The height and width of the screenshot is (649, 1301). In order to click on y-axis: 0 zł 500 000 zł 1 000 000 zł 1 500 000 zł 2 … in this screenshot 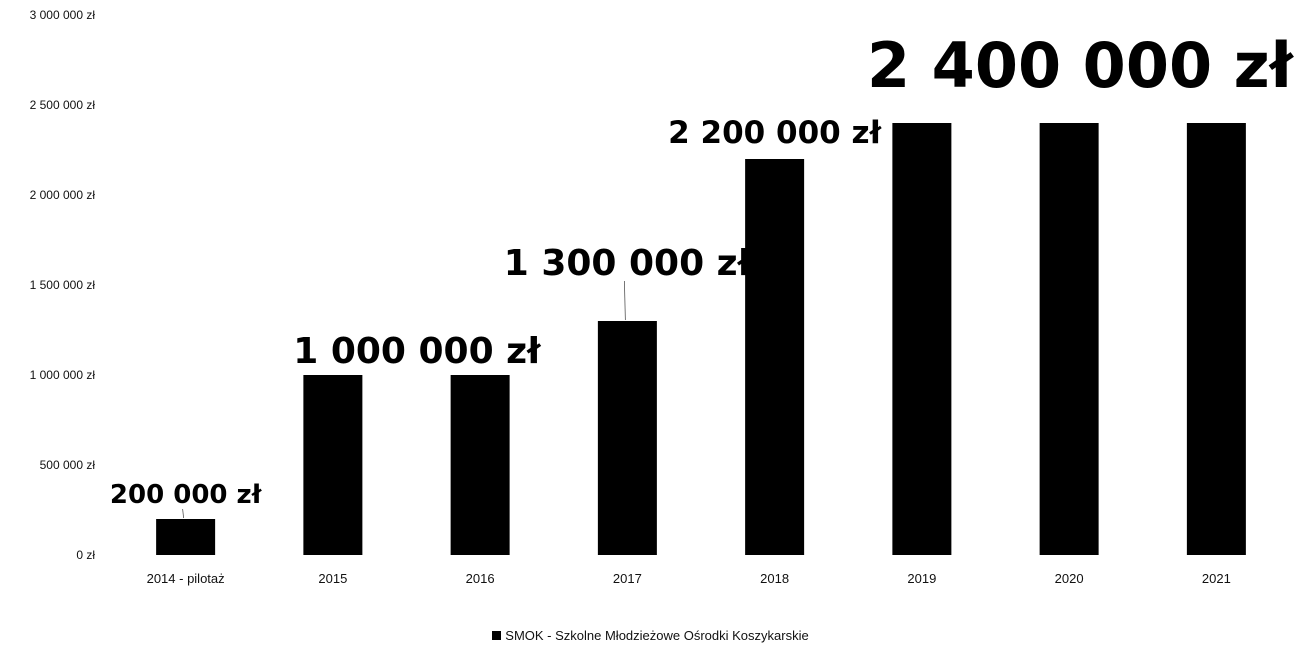, I will do `click(63, 285)`.